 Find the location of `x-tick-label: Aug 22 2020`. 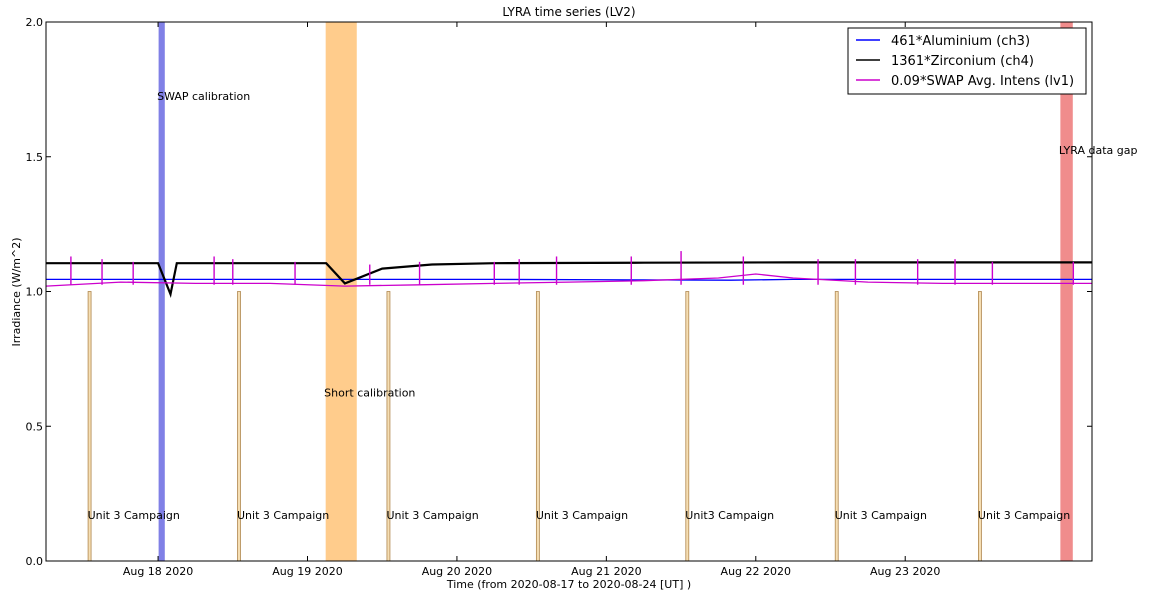

x-tick-label: Aug 22 2020 is located at coordinates (756, 571).